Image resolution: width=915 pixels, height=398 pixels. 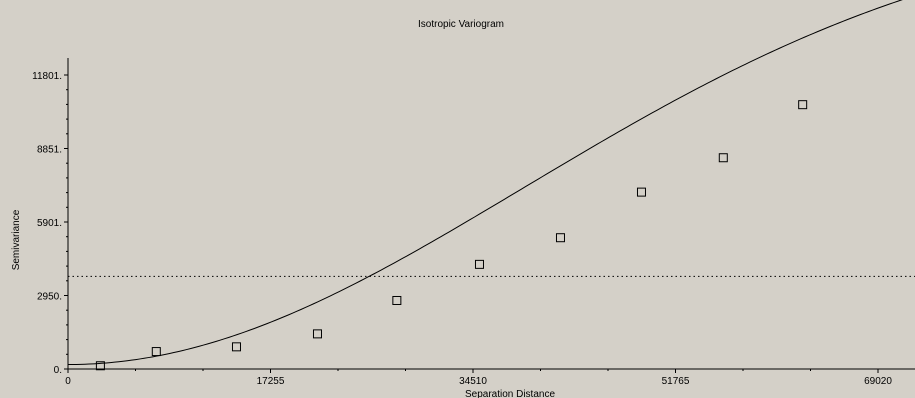 What do you see at coordinates (68, 381) in the screenshot?
I see `x-tick-label: 0` at bounding box center [68, 381].